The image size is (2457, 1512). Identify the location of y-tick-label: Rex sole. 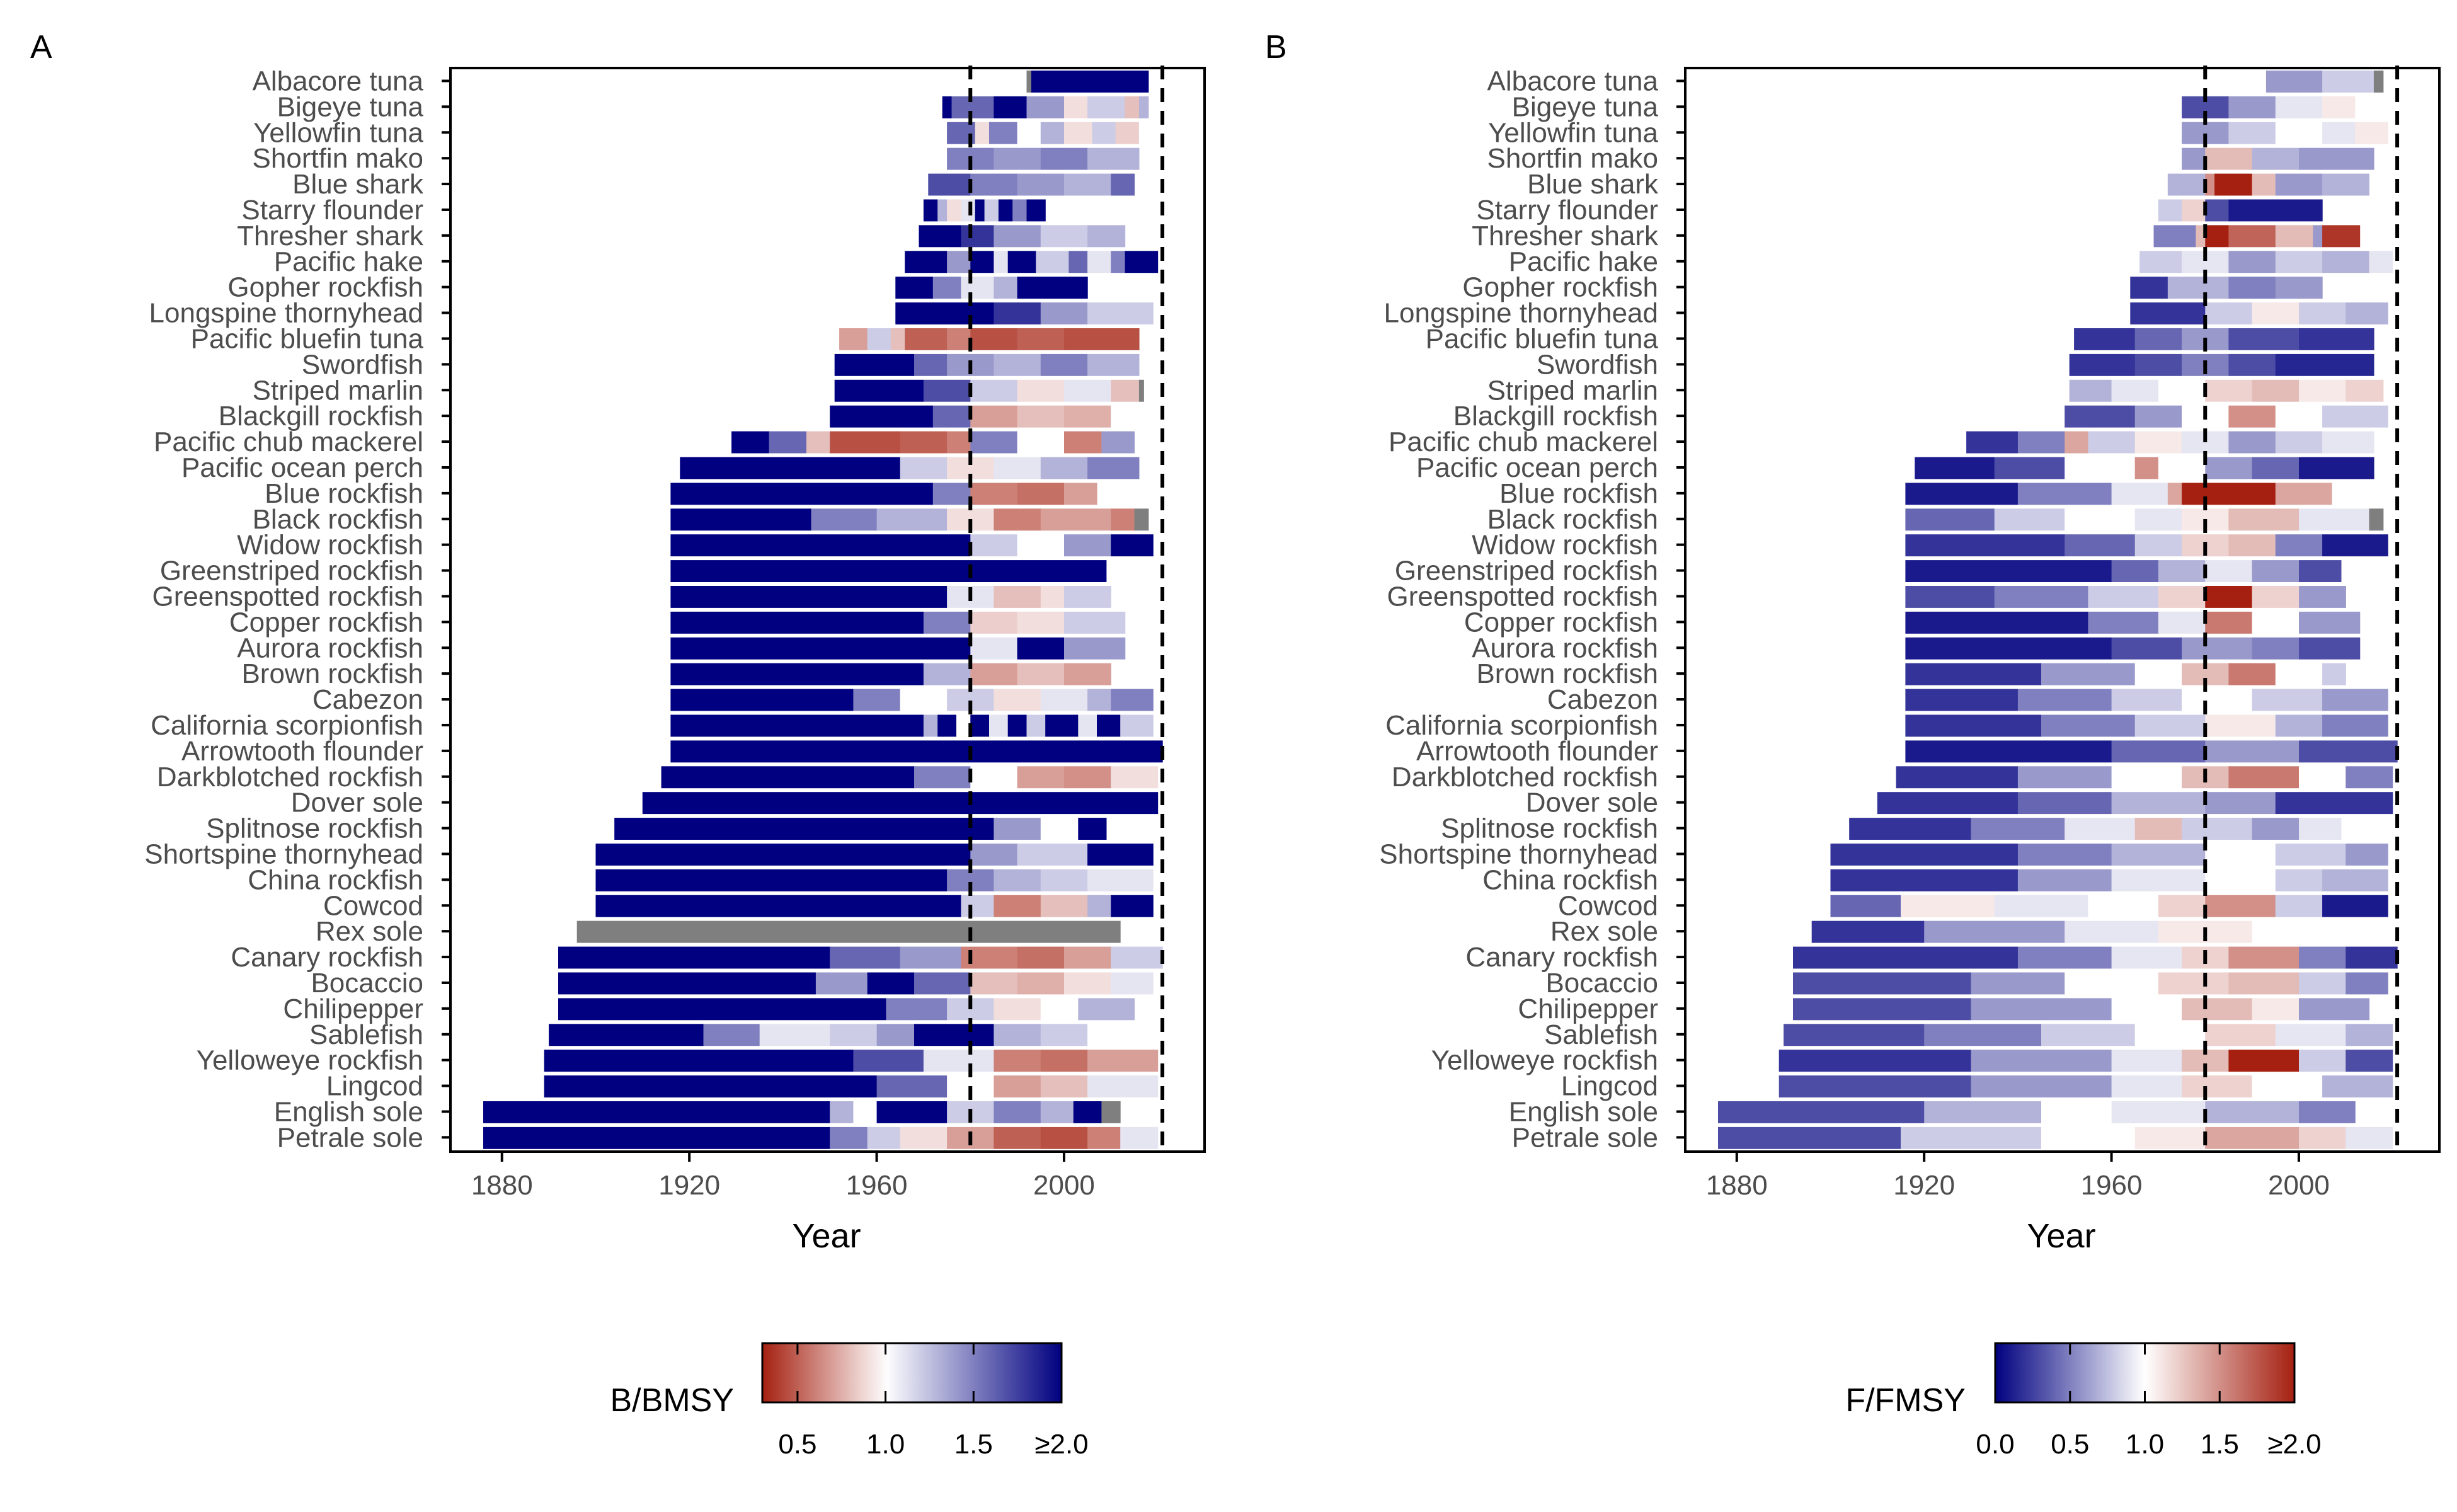
(1604, 931).